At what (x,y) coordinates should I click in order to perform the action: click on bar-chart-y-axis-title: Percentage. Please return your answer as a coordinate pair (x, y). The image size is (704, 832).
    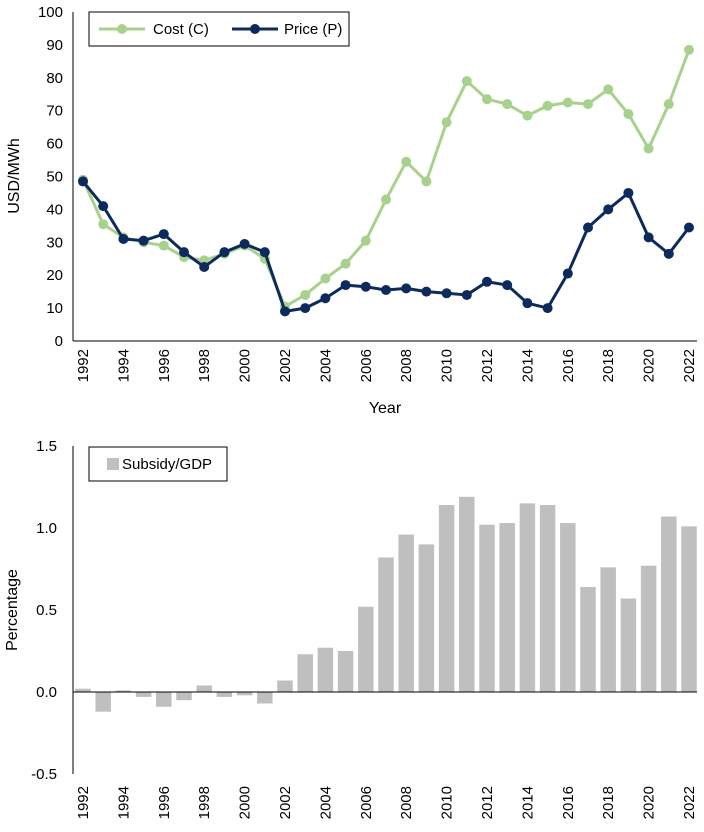
    Looking at the image, I should click on (12, 610).